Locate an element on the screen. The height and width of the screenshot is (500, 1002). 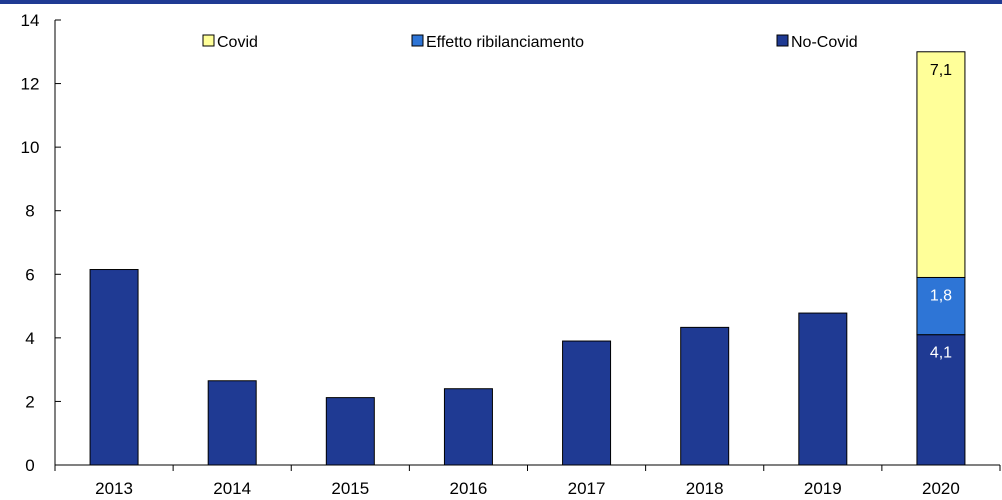
bar-2018-no-covid is located at coordinates (705, 396).